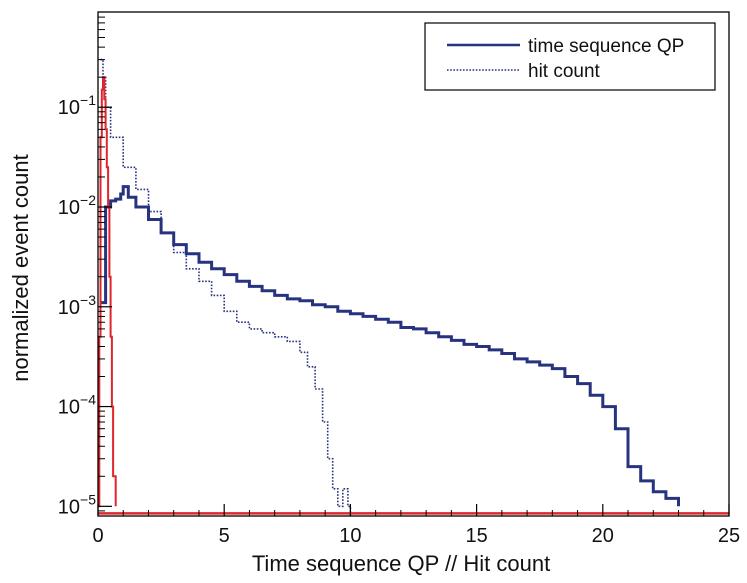  What do you see at coordinates (224, 536) in the screenshot?
I see `x-tick-label: 5` at bounding box center [224, 536].